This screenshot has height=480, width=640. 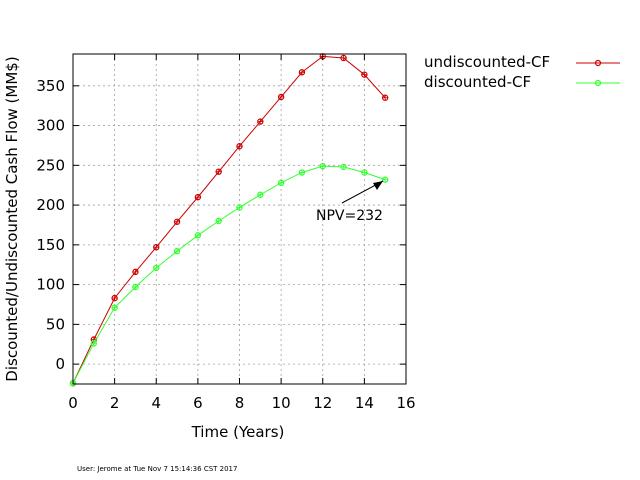 I want to click on x-tick-label: 16, so click(x=405, y=403).